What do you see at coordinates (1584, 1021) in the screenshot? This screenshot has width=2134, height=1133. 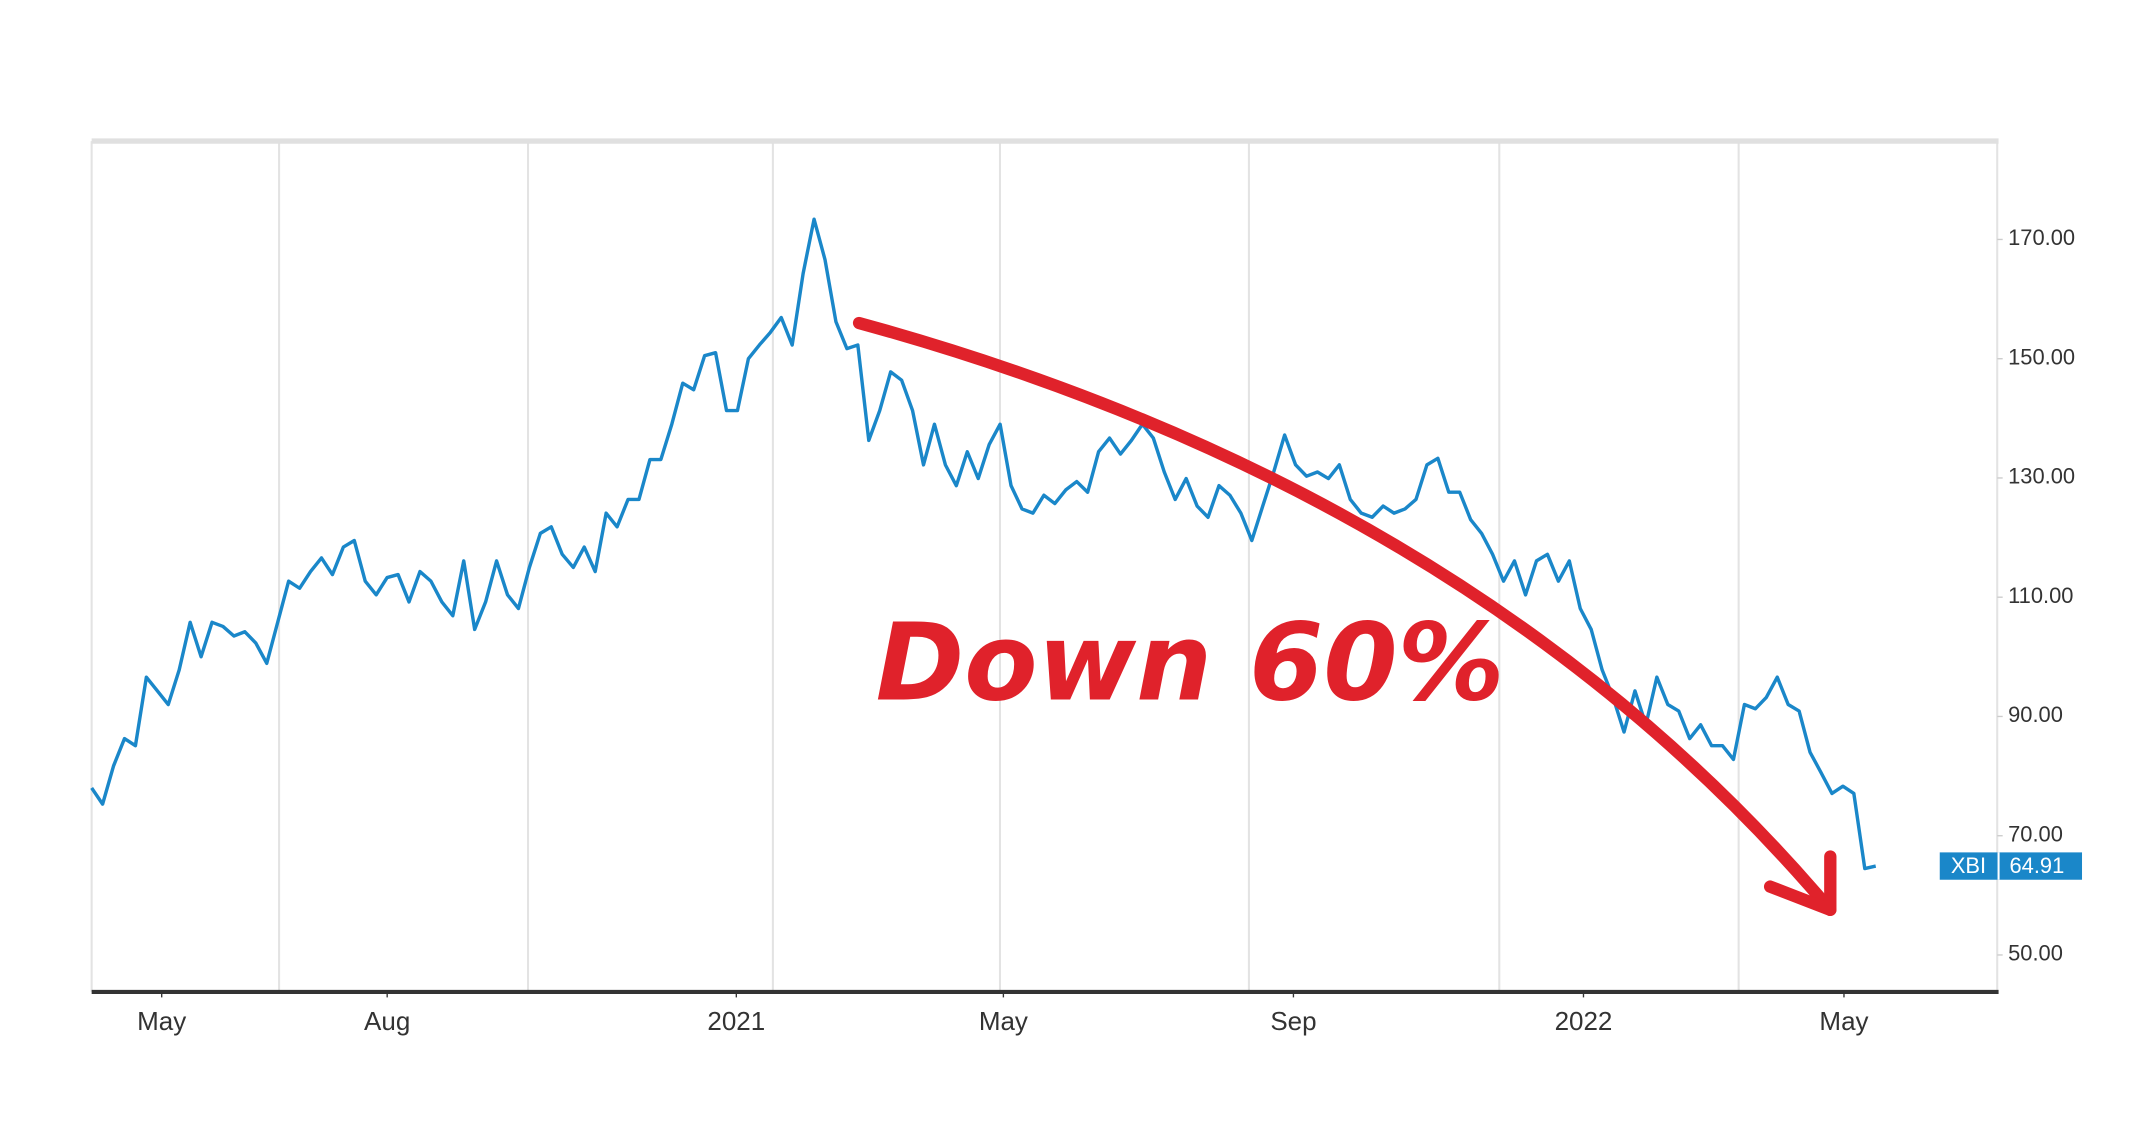 I see `x-tick-label: 2022` at bounding box center [1584, 1021].